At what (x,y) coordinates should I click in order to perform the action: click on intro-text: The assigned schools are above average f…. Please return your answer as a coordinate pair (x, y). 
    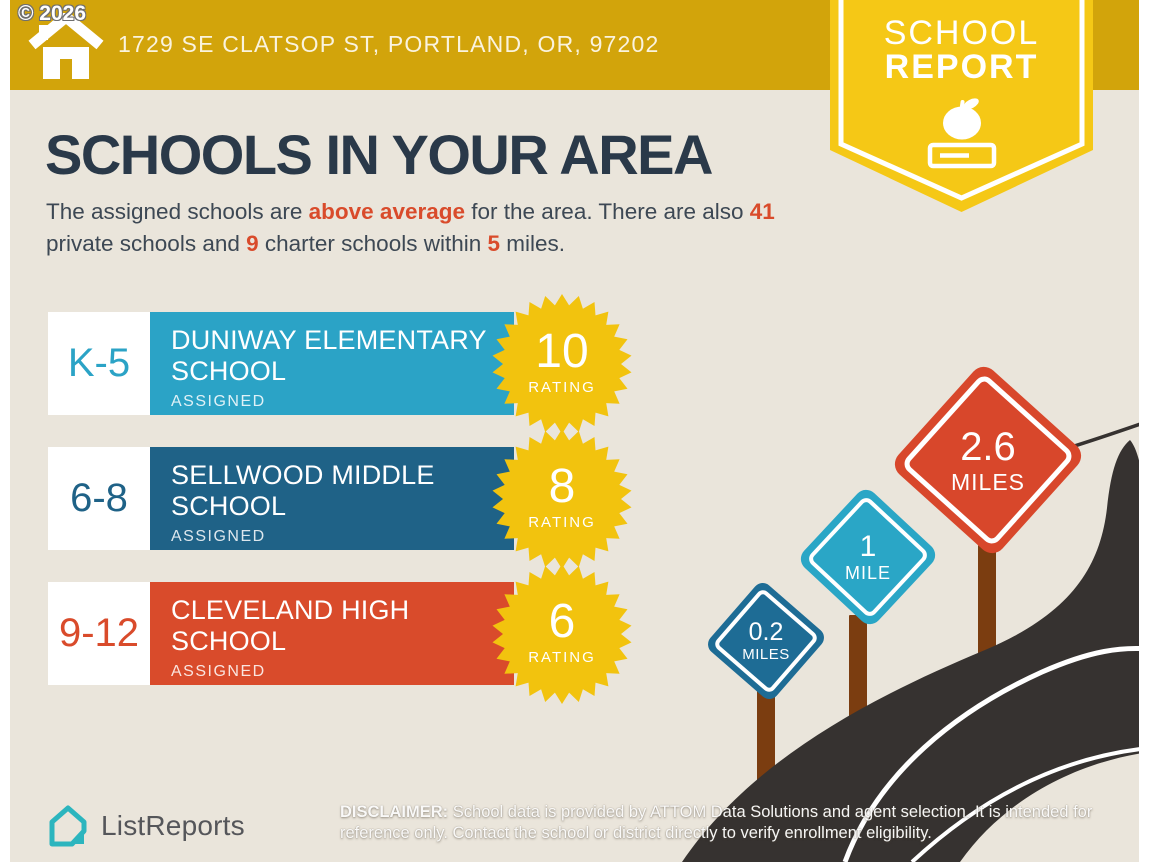
    Looking at the image, I should click on (426, 227).